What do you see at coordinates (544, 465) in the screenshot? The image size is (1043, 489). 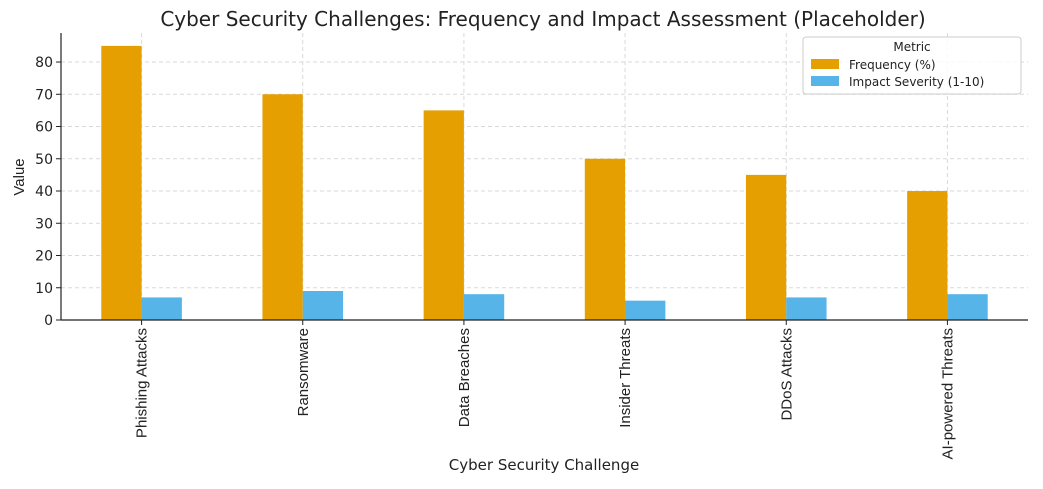 I see `x-axis-label: Cyber Security Challenge` at bounding box center [544, 465].